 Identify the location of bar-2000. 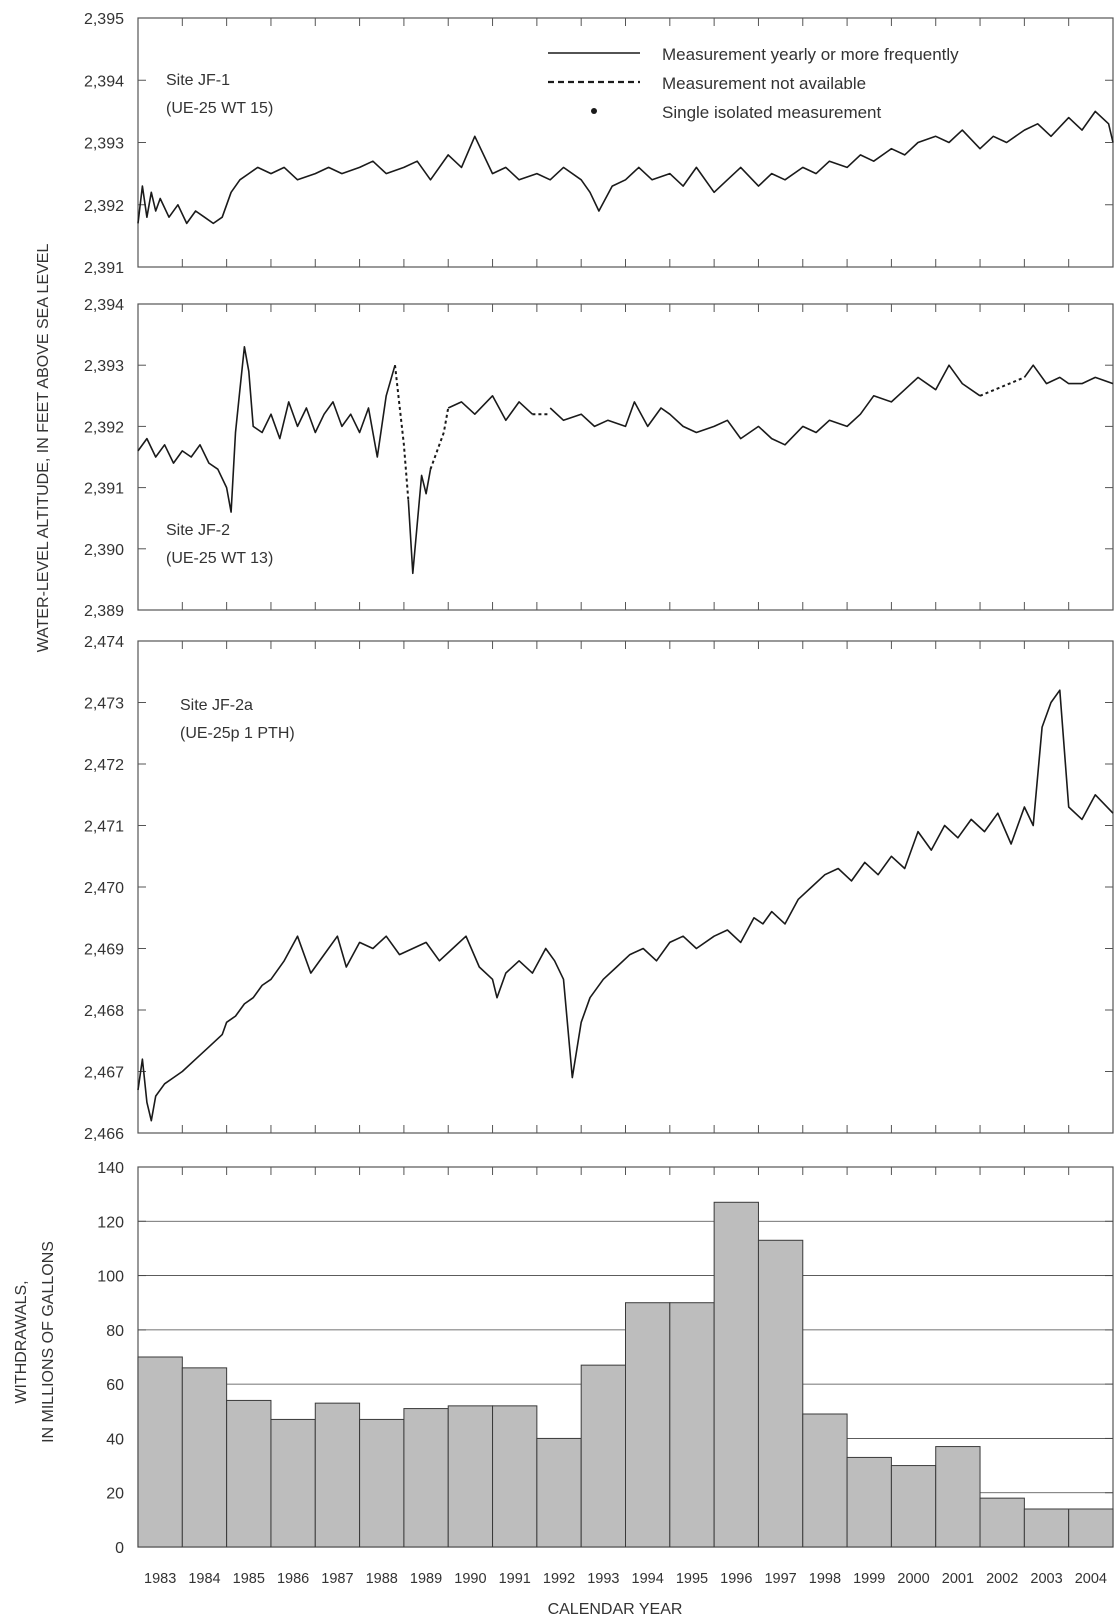
(913, 1506).